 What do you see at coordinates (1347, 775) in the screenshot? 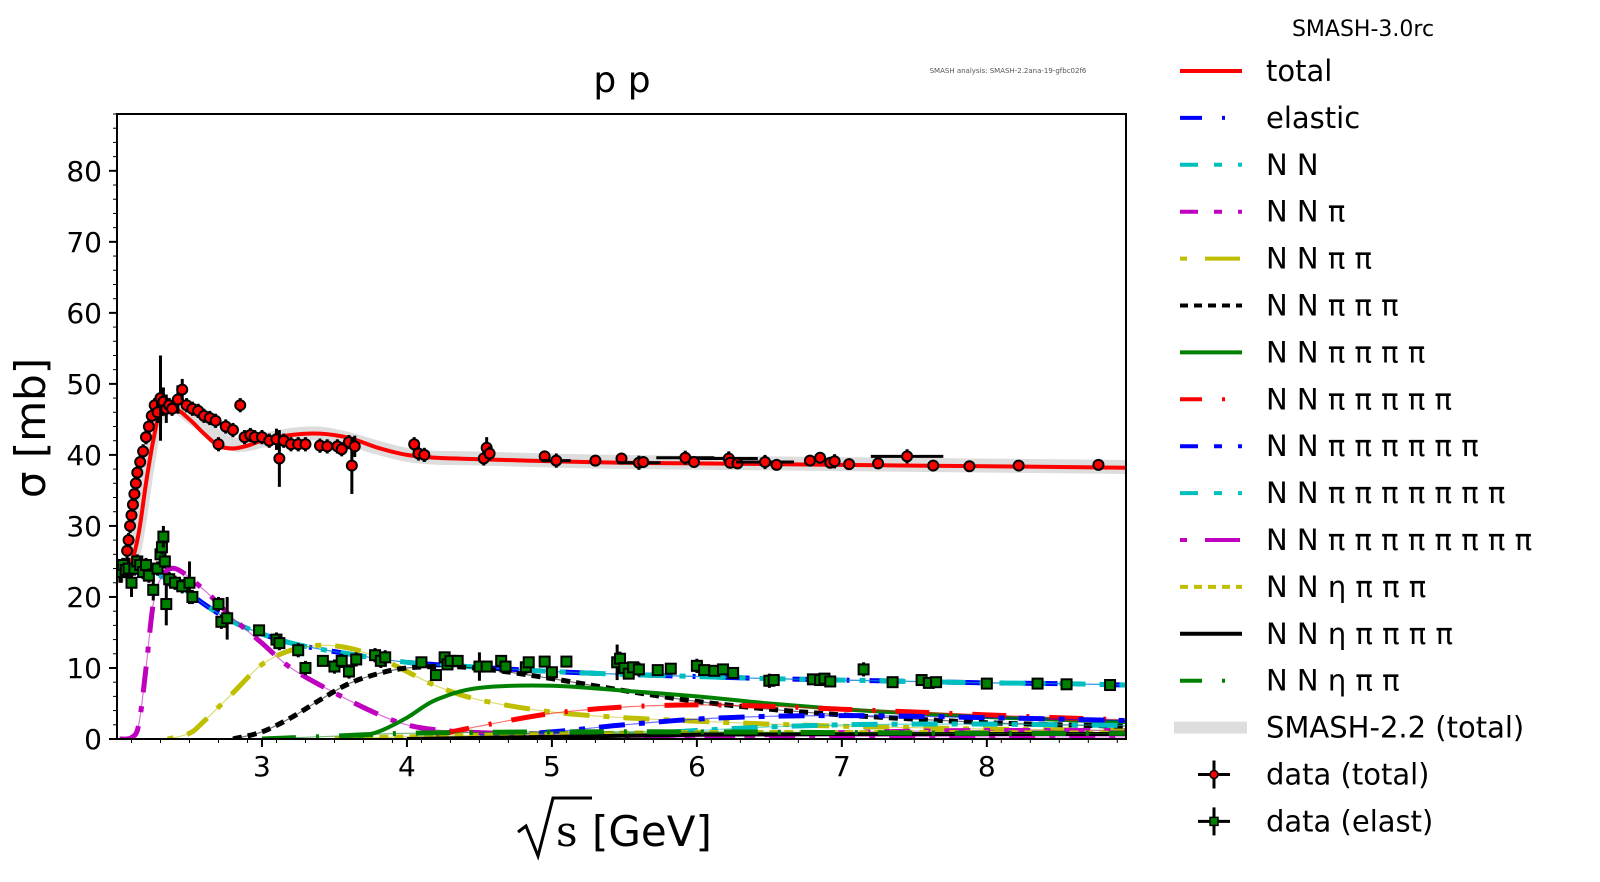
I see `legend-label: data (total)` at bounding box center [1347, 775].